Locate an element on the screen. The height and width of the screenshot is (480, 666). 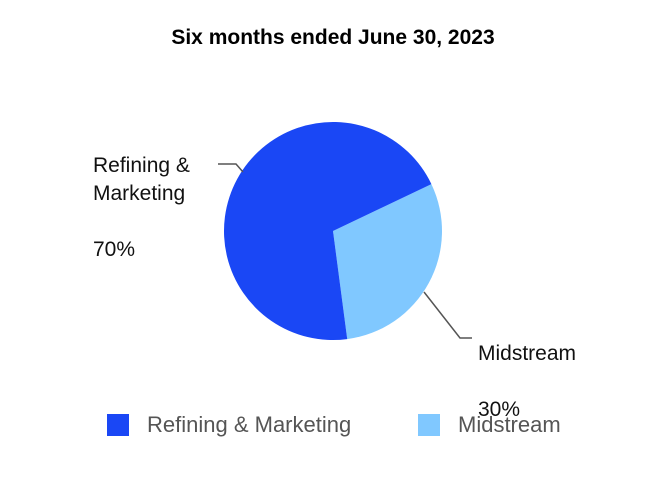
legend-item-midstream: Midstream is located at coordinates (489, 425).